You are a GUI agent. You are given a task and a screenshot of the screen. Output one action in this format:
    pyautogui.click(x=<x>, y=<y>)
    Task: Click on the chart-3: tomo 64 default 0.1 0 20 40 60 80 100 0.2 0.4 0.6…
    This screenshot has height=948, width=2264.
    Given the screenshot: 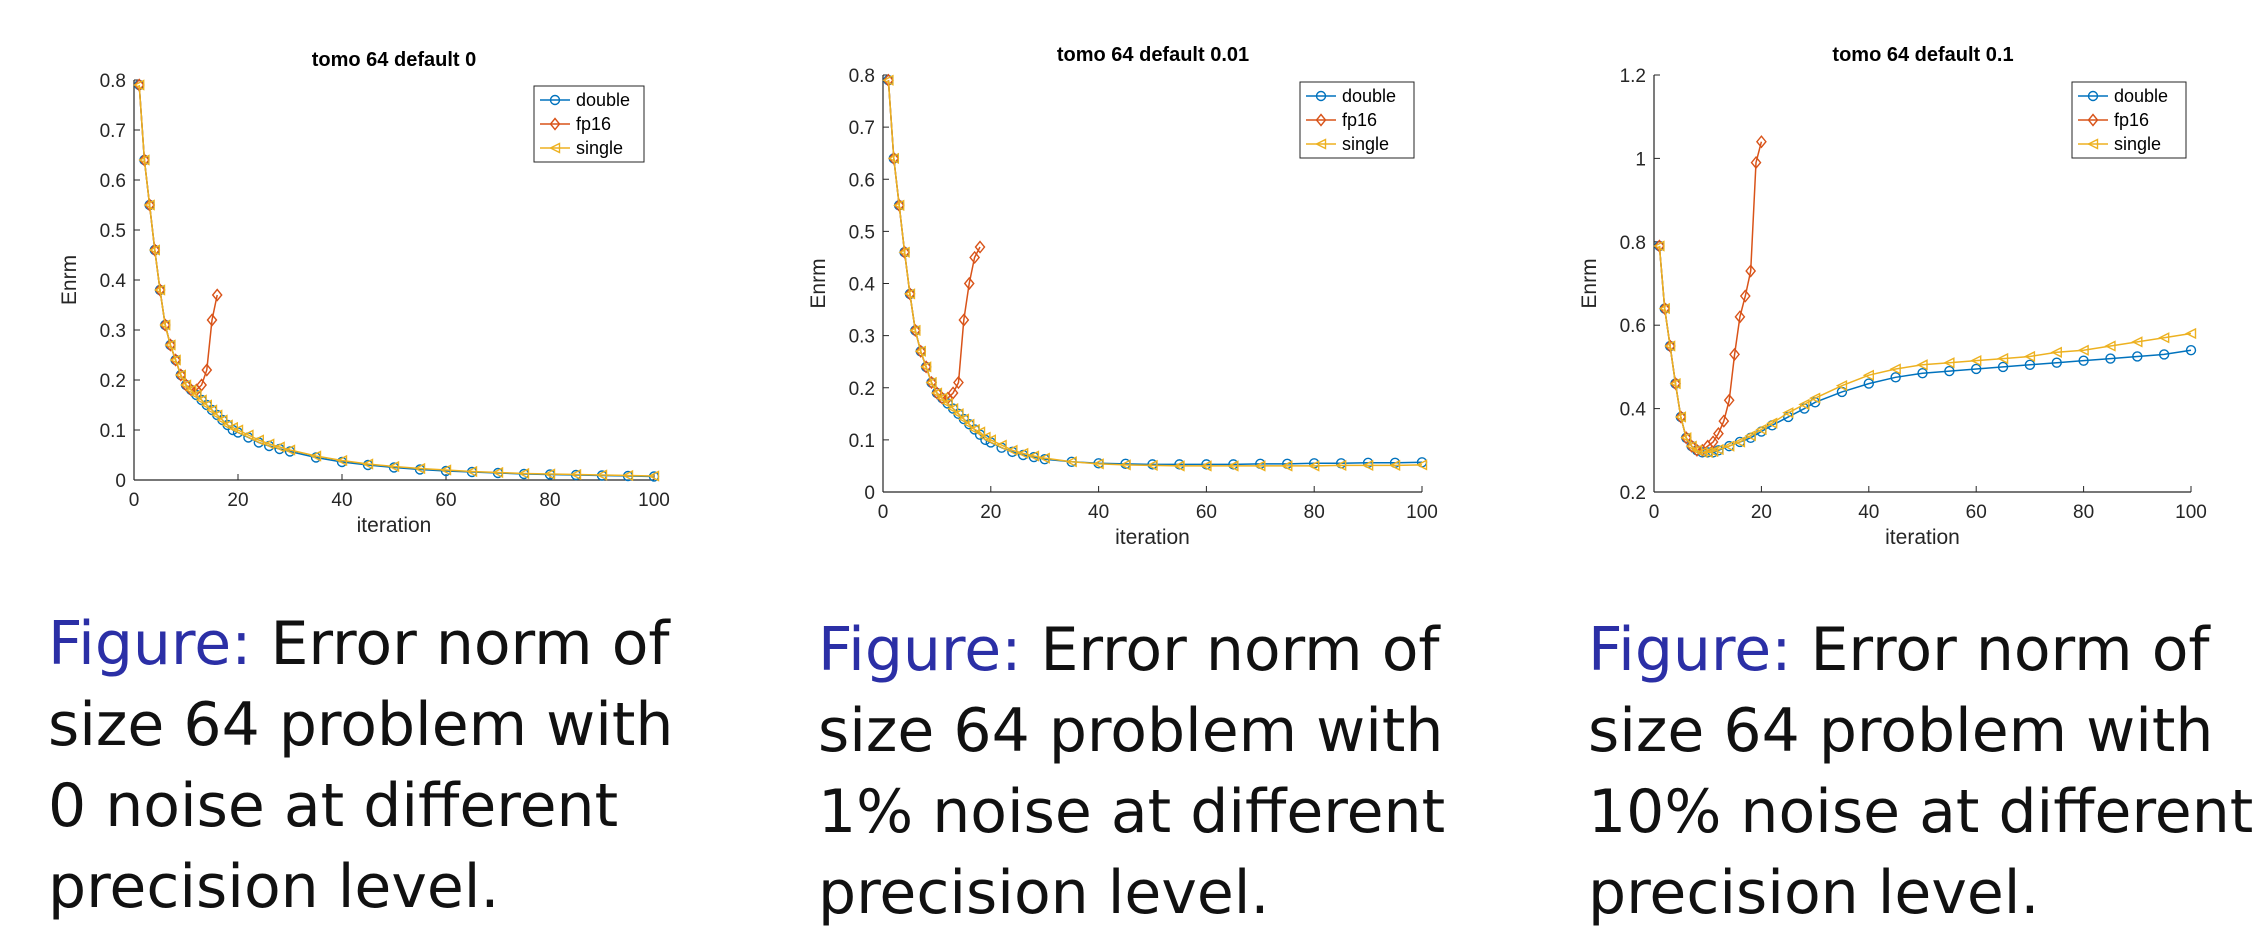 What is the action you would take?
    pyautogui.click(x=1892, y=296)
    